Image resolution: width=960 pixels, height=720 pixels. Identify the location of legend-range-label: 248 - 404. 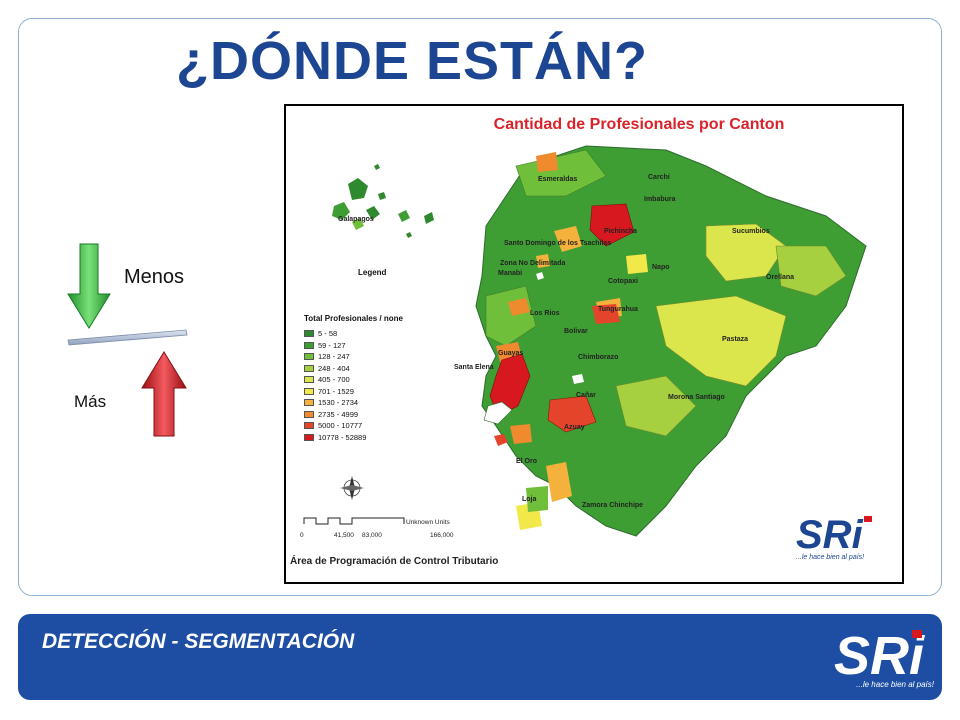
(334, 368).